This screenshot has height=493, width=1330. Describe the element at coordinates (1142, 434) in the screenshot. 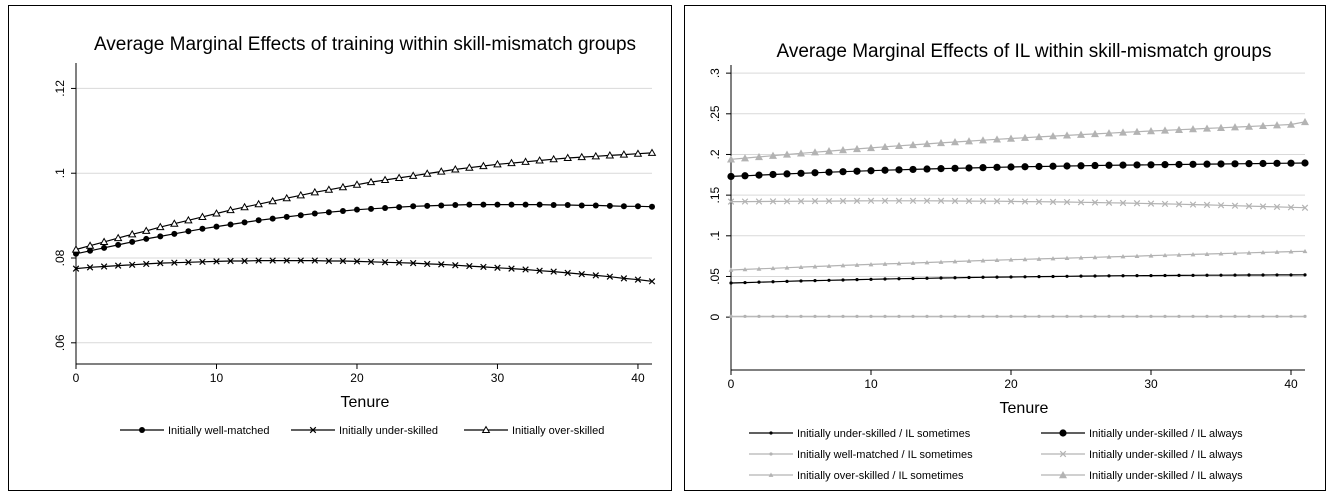

I see `legend-item: Initially under-skilled / IL always` at that location.